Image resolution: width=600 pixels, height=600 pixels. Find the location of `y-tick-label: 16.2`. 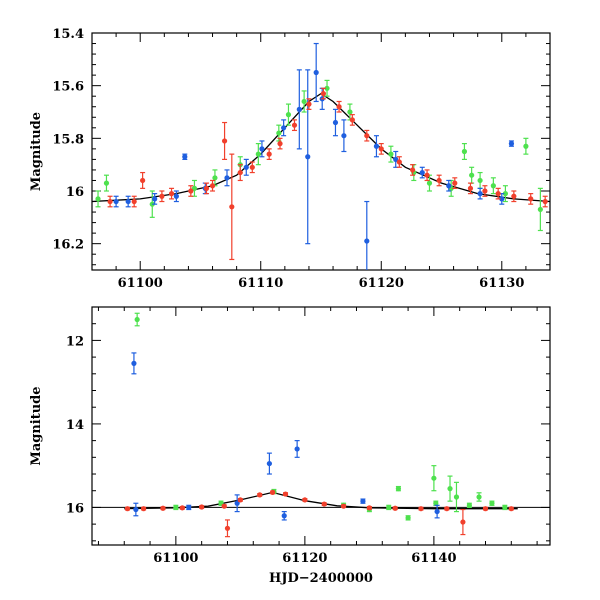

y-tick-label: 16.2 is located at coordinates (68, 245).